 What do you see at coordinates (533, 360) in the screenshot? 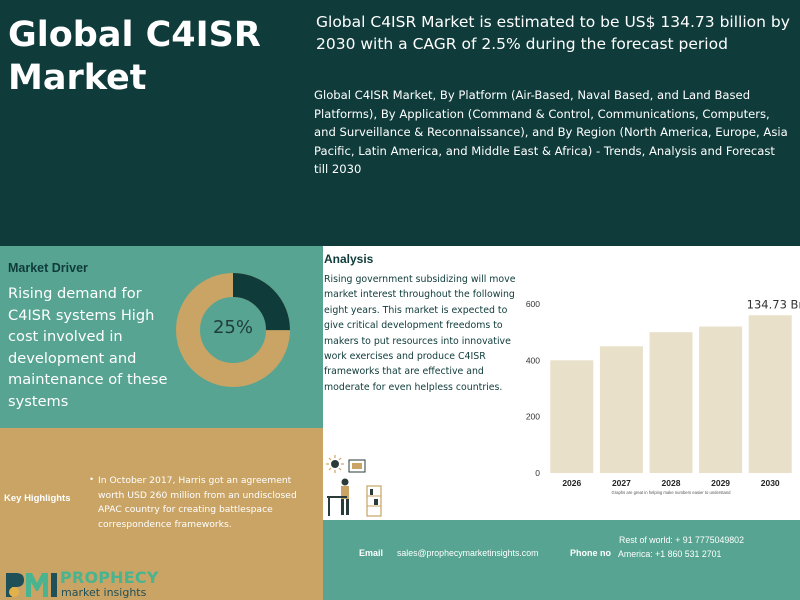
I see `y-tick-label: 400` at bounding box center [533, 360].